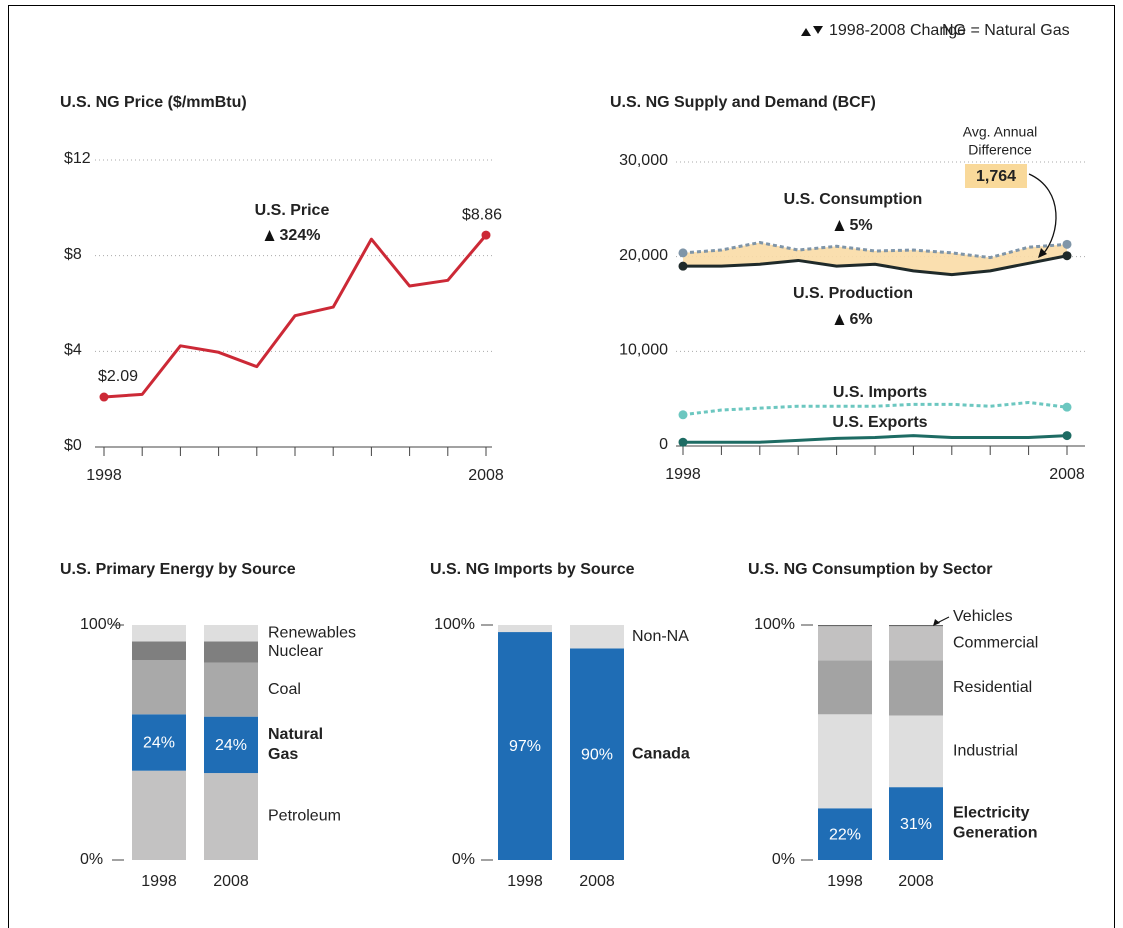  Describe the element at coordinates (936, 622) in the screenshot. I see `label-arrowhead` at that location.